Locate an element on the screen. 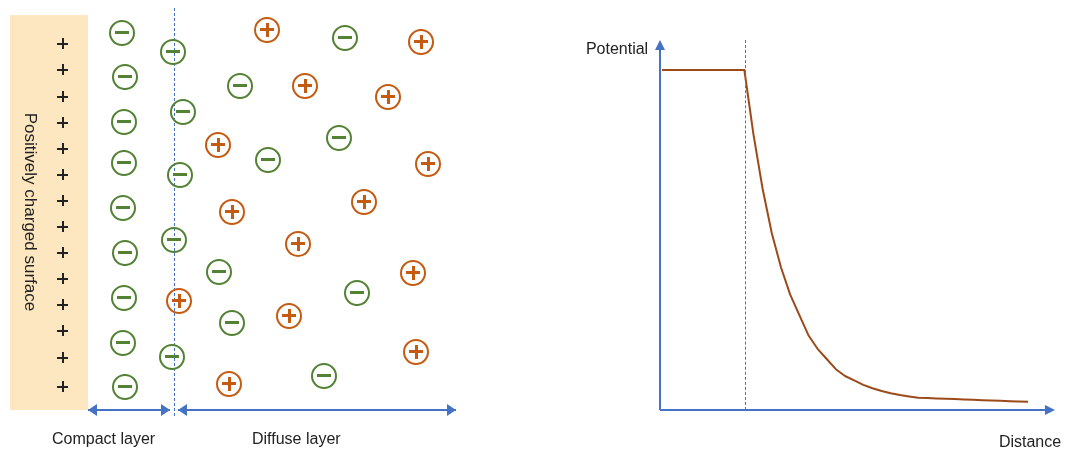 Image resolution: width=1070 pixels, height=452 pixels. text: Diffuse layer is located at coordinates (296, 439).